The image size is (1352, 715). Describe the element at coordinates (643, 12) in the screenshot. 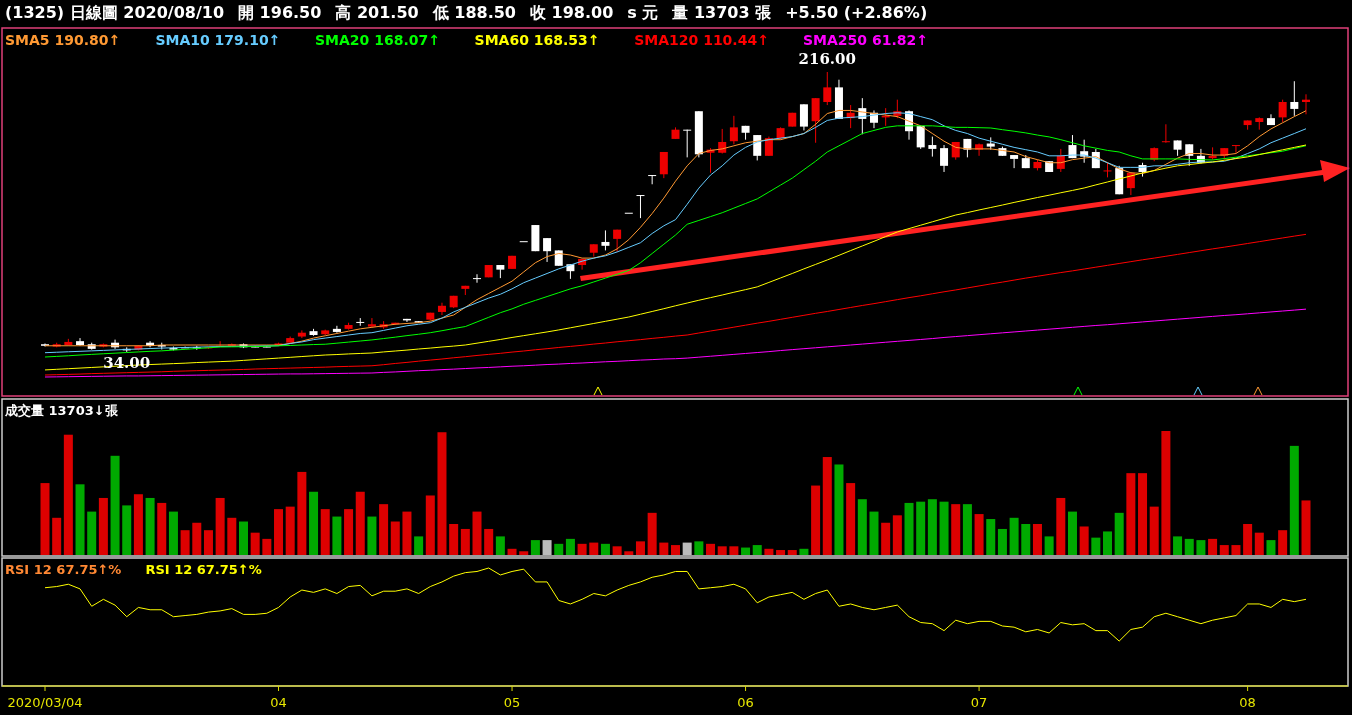

I see `text: s 元` at that location.